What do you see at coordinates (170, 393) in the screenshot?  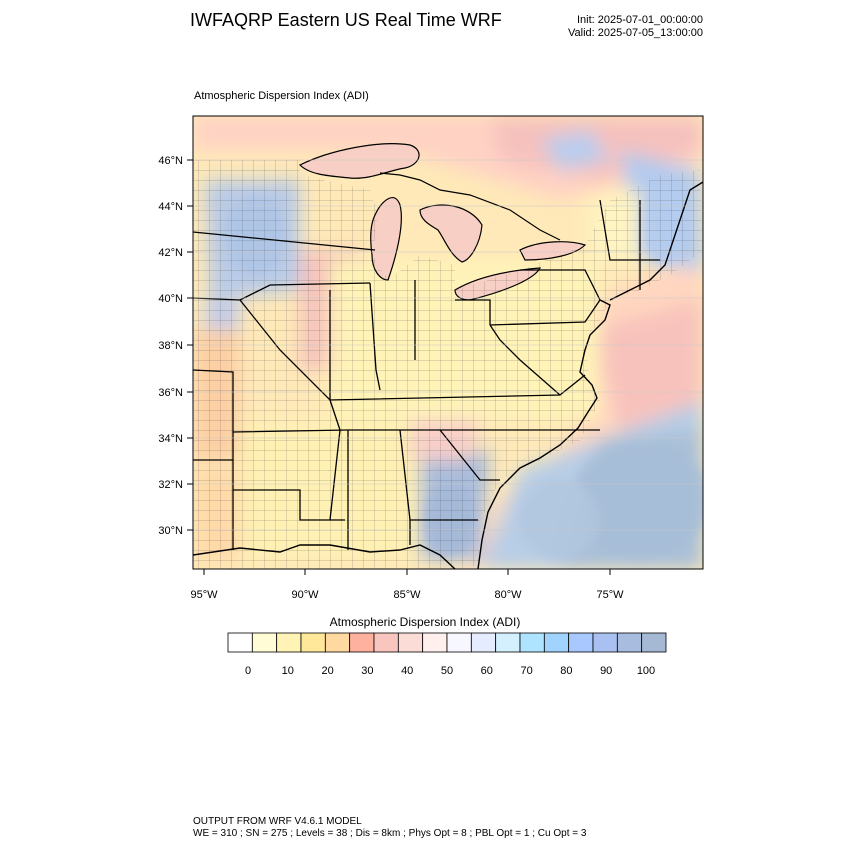 I see `lat-label: 36°N` at bounding box center [170, 393].